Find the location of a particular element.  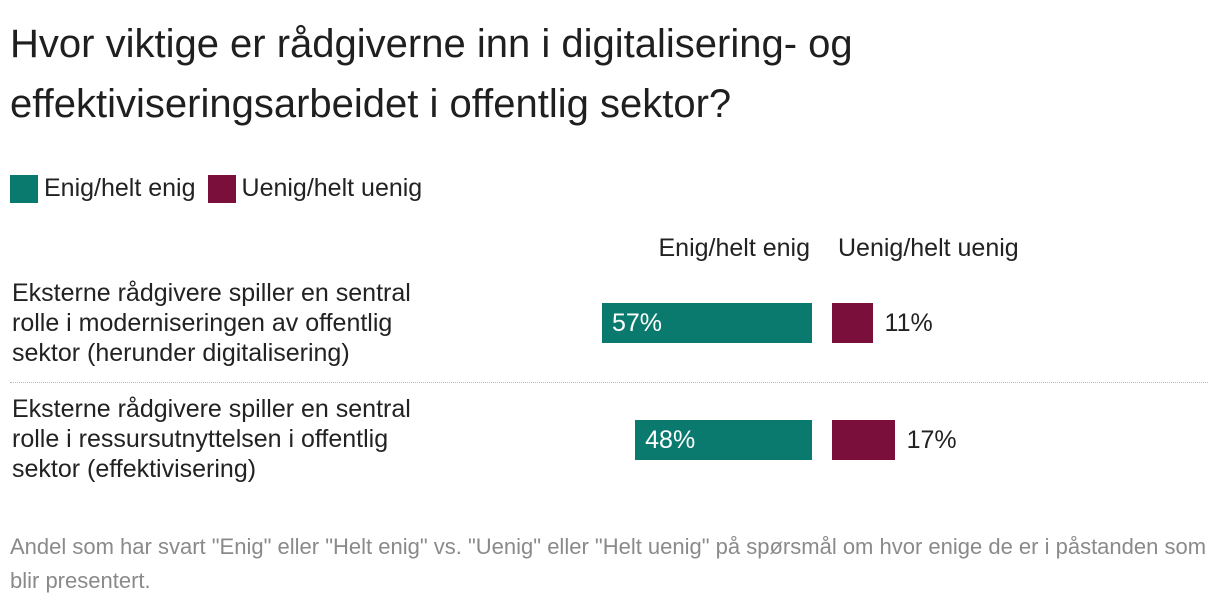

bar-label-agree: 57% is located at coordinates (637, 323).